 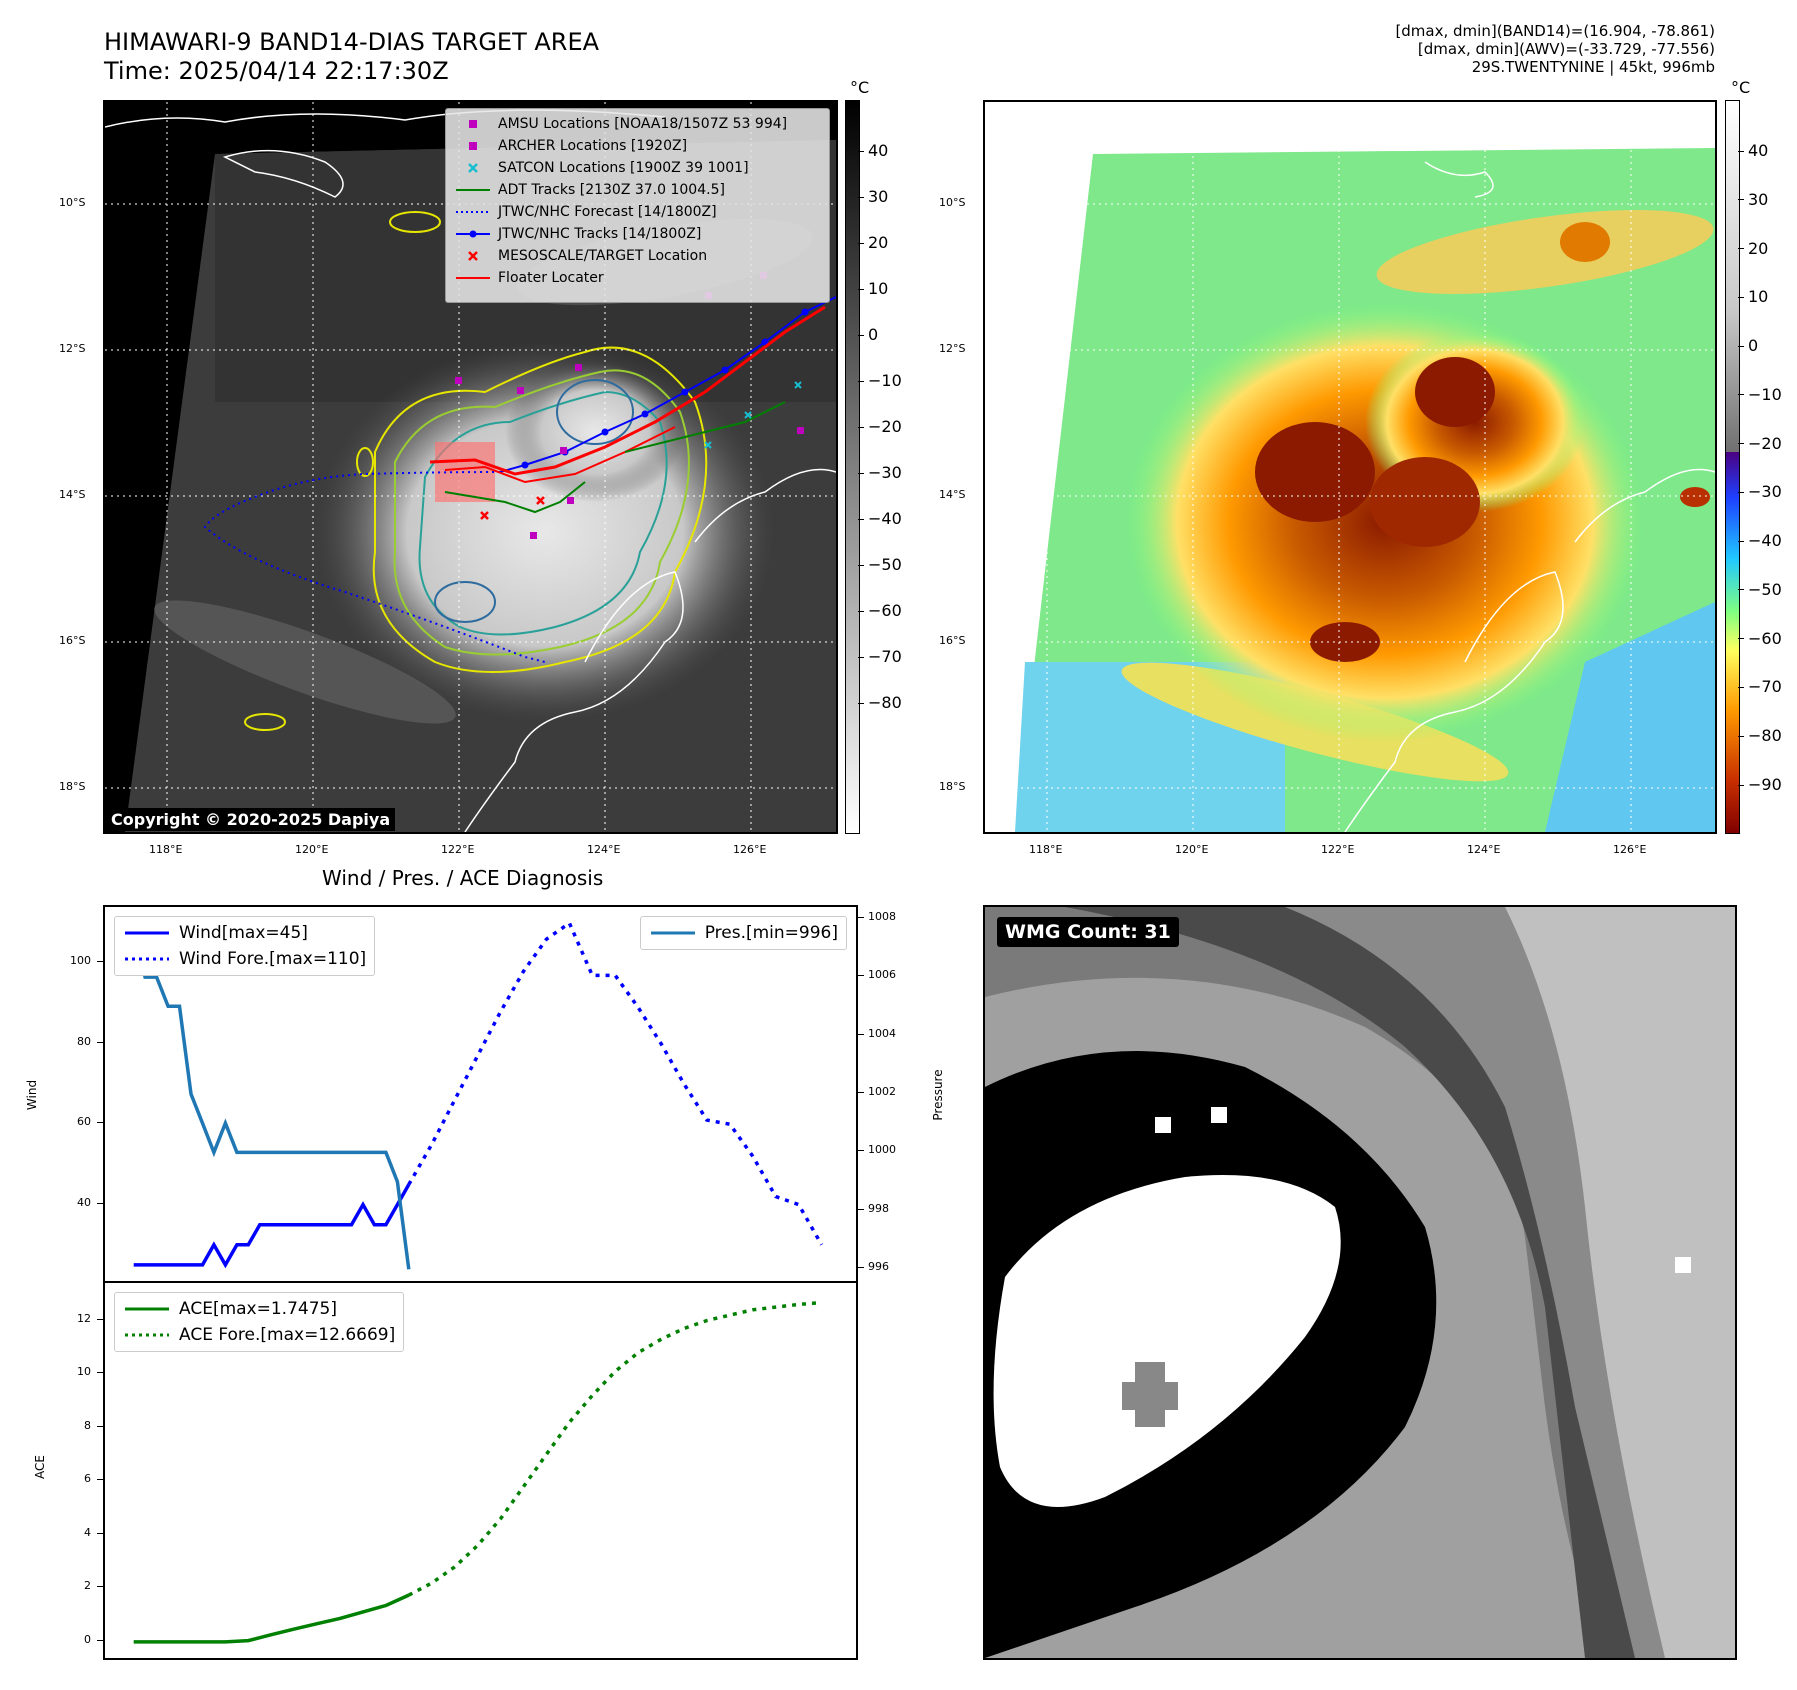 I want to click on pressure-legend: Pres.[min=996], so click(x=743, y=933).